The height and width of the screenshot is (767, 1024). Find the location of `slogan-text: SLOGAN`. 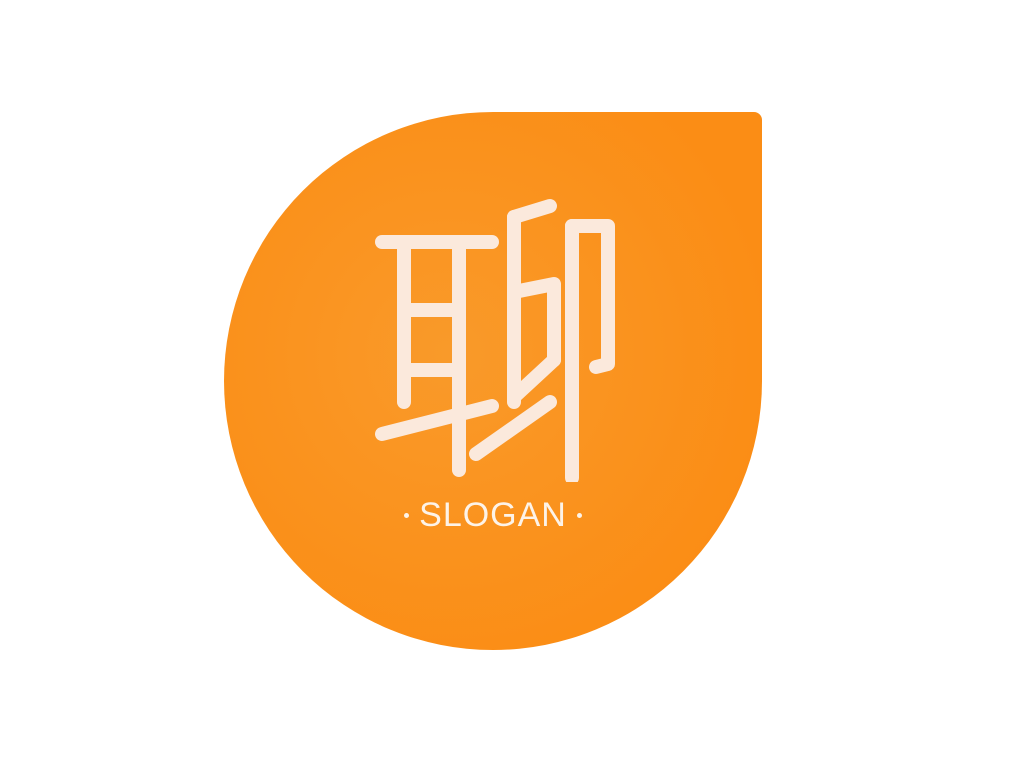

slogan-text: SLOGAN is located at coordinates (493, 515).